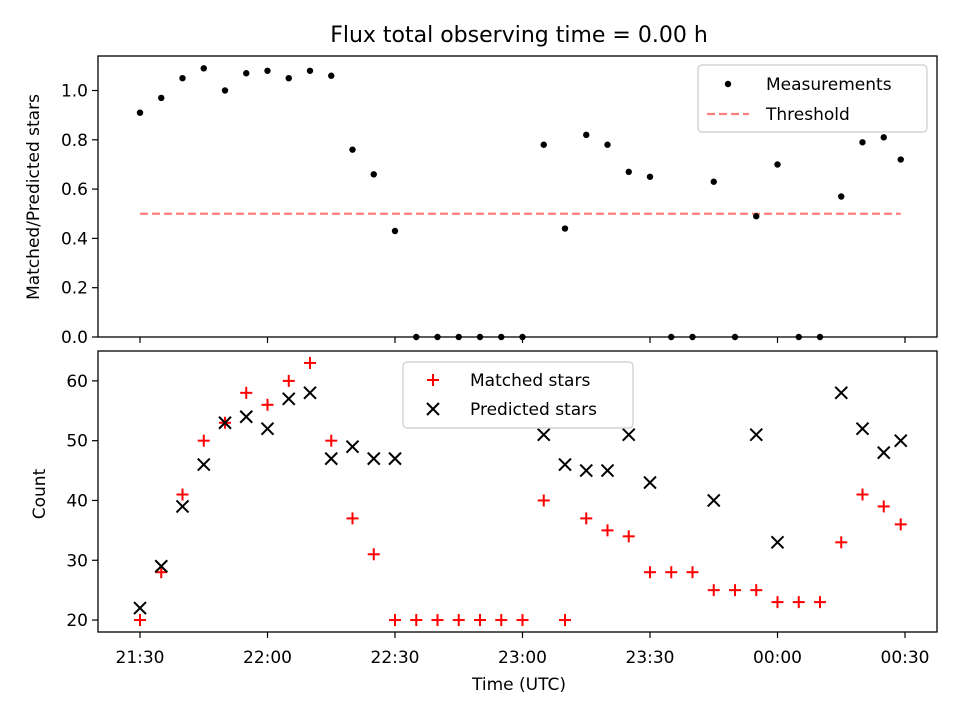 This screenshot has height=724, width=960. What do you see at coordinates (519, 35) in the screenshot?
I see `chart-title: Flux total observing time = 0.00 h` at bounding box center [519, 35].